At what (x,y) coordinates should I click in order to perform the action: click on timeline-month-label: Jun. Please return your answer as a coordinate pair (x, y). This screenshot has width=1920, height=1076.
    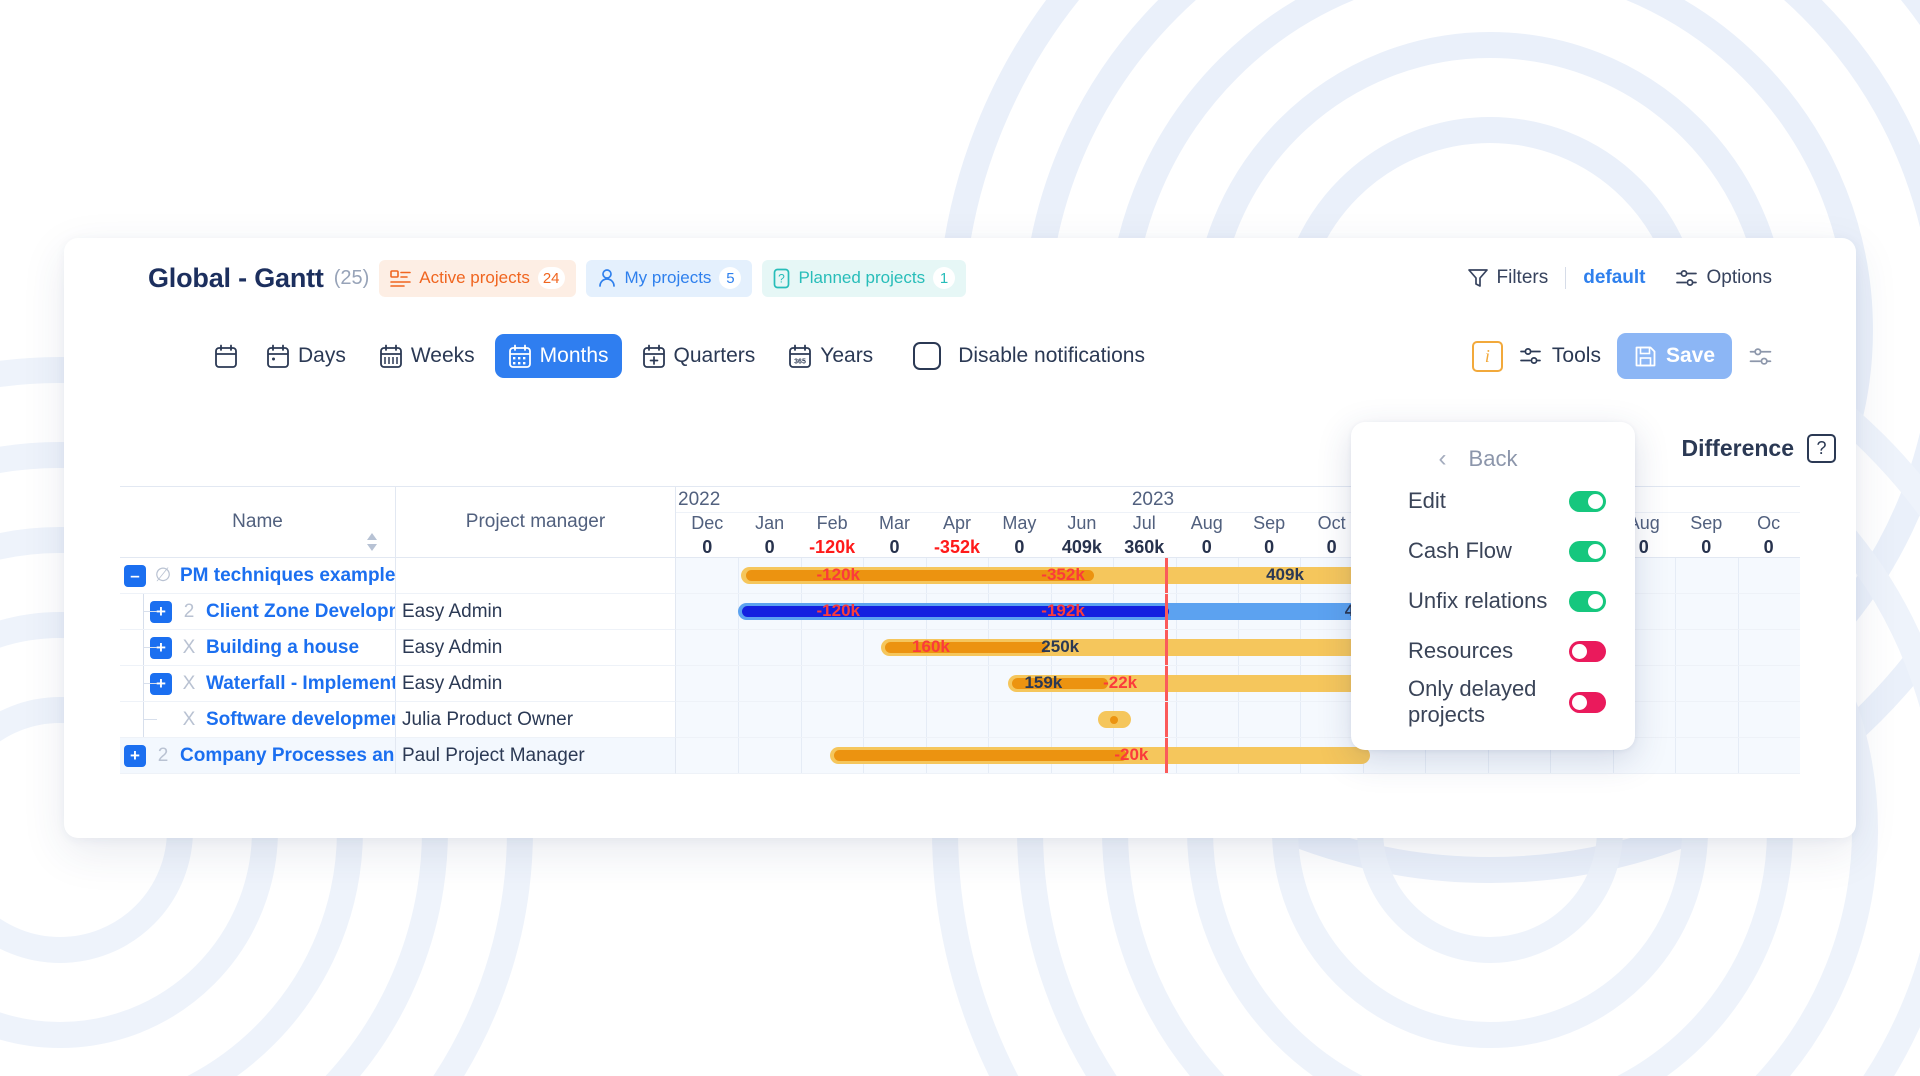
    Looking at the image, I should click on (1082, 523).